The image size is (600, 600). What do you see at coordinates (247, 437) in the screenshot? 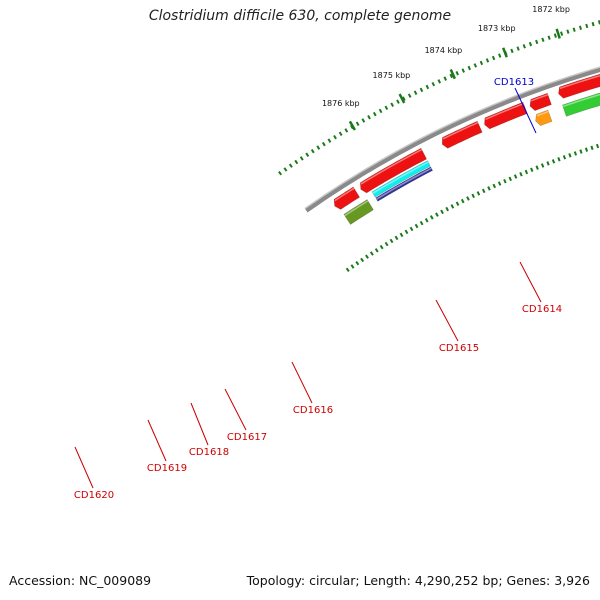
I see `gene-label-cd1617: CD1617` at bounding box center [247, 437].